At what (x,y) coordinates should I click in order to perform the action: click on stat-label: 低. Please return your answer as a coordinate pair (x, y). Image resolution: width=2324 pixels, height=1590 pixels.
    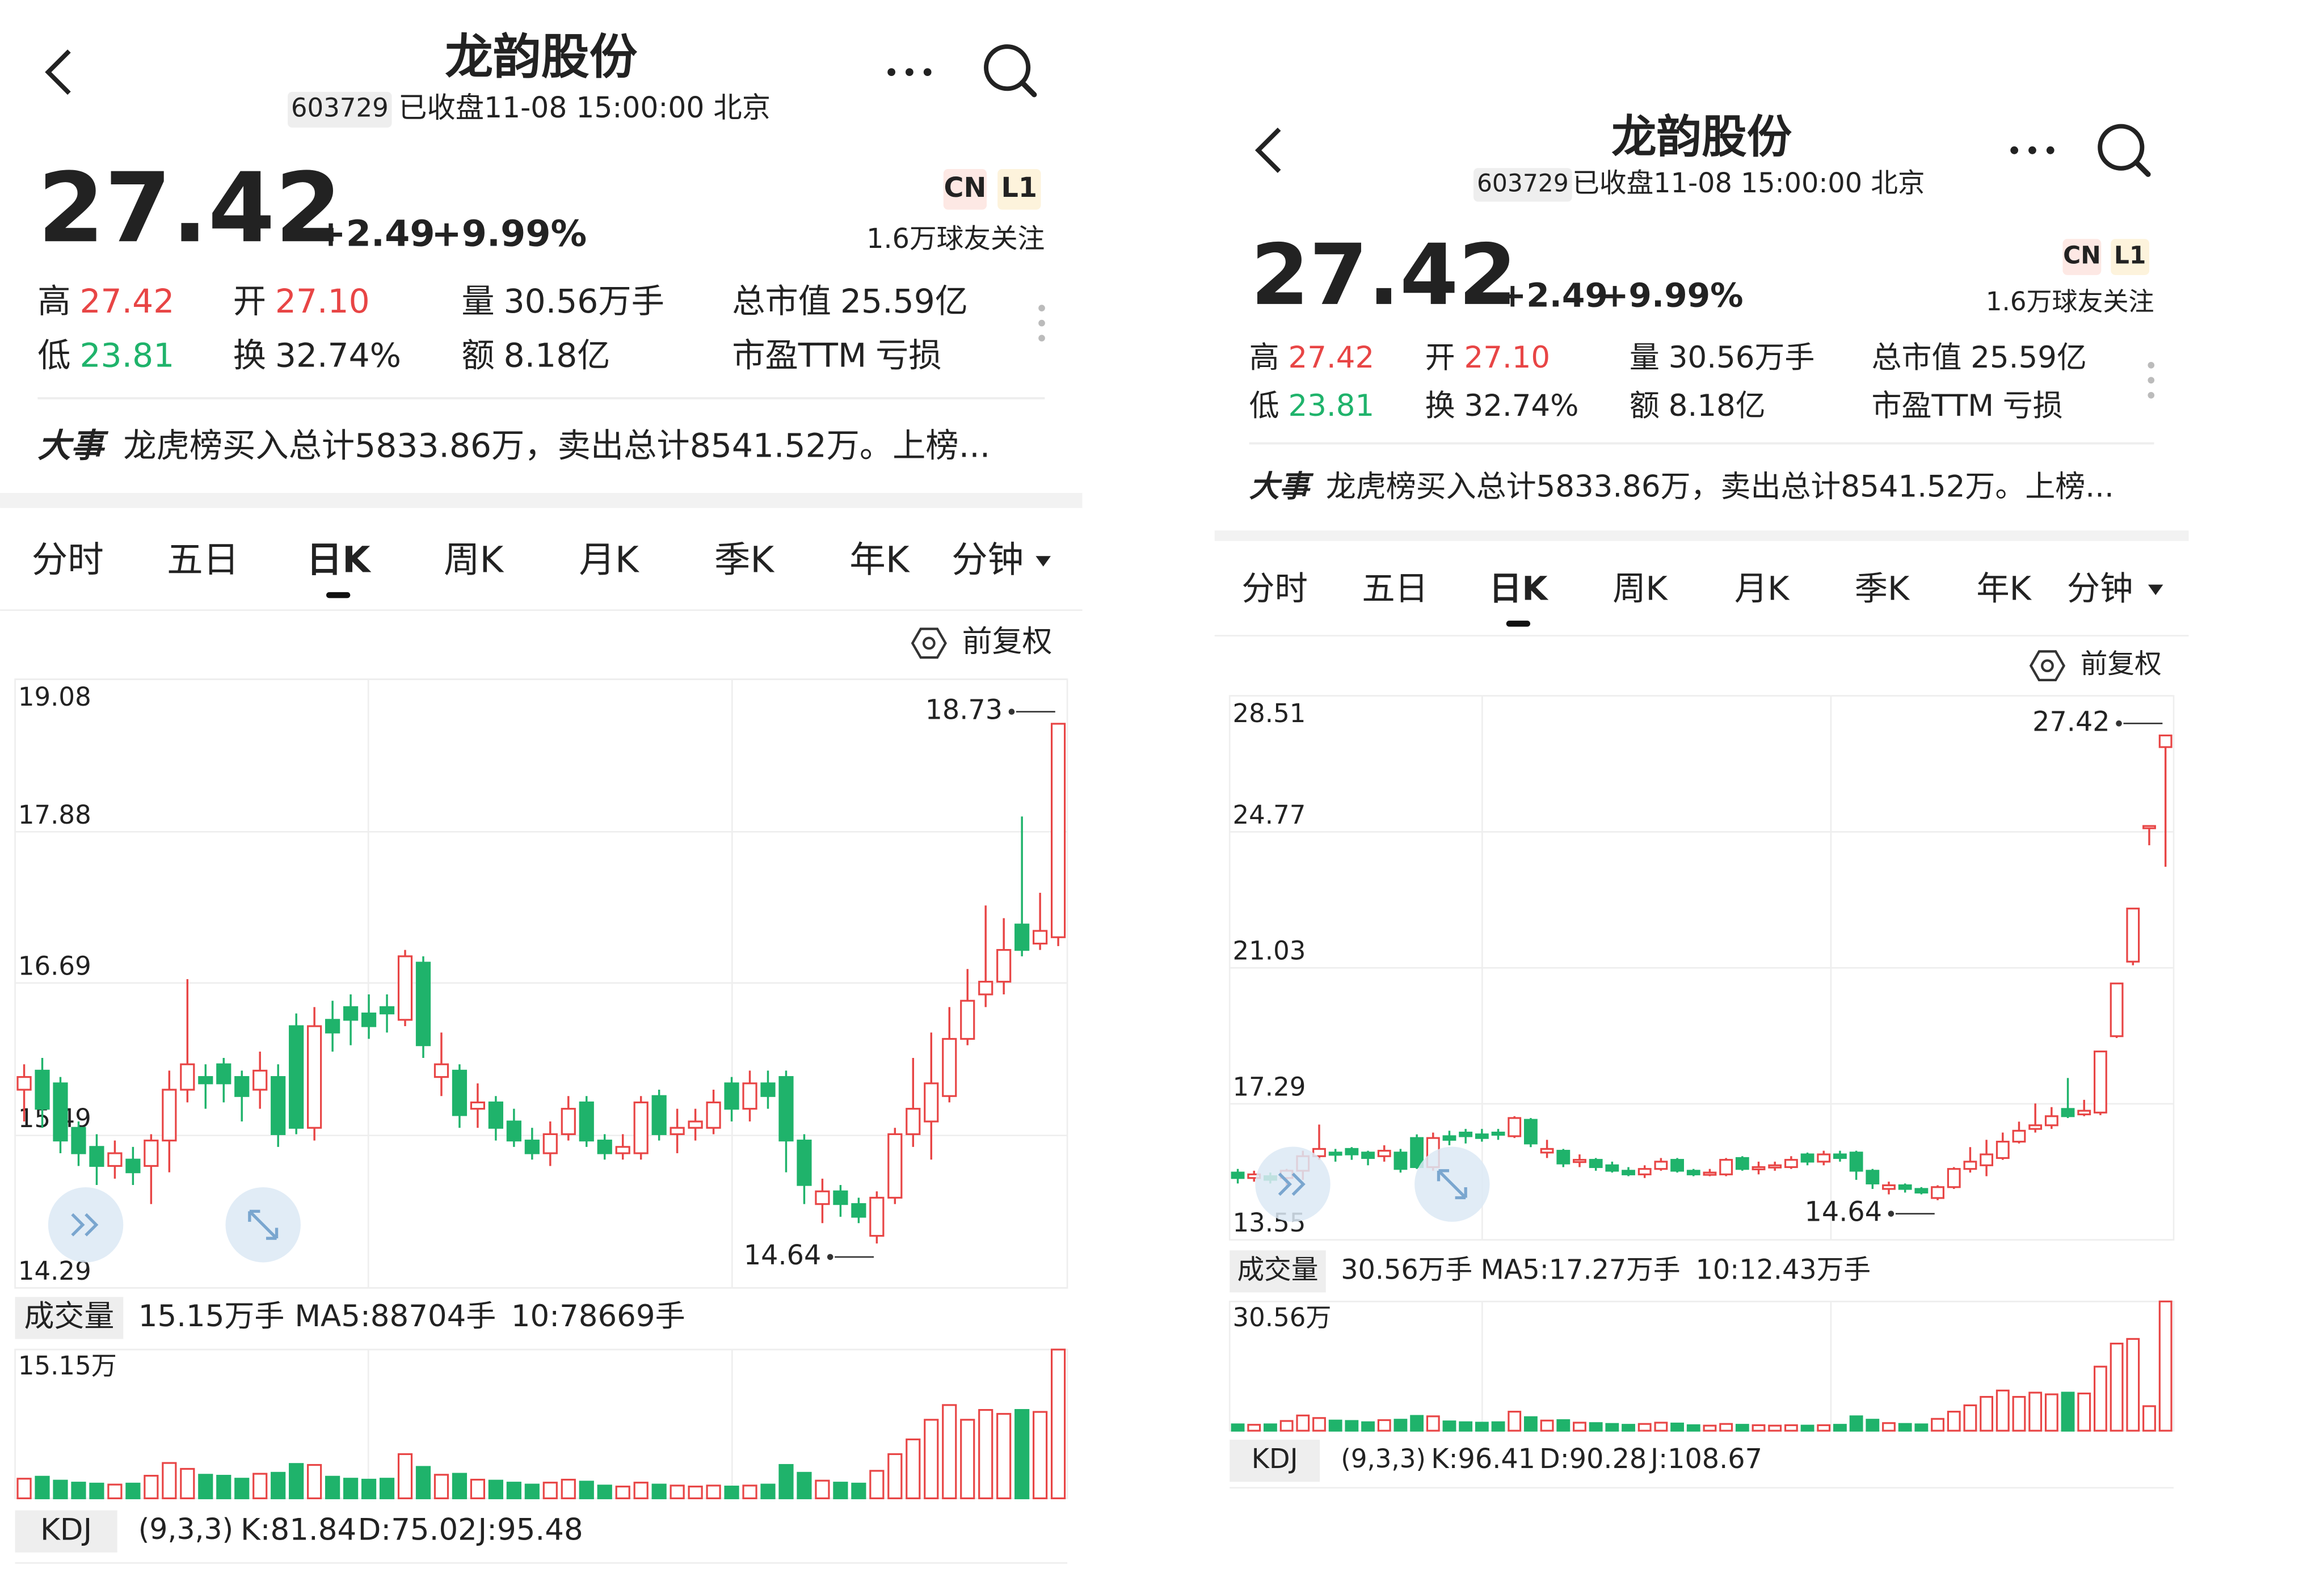
    Looking at the image, I should click on (1264, 406).